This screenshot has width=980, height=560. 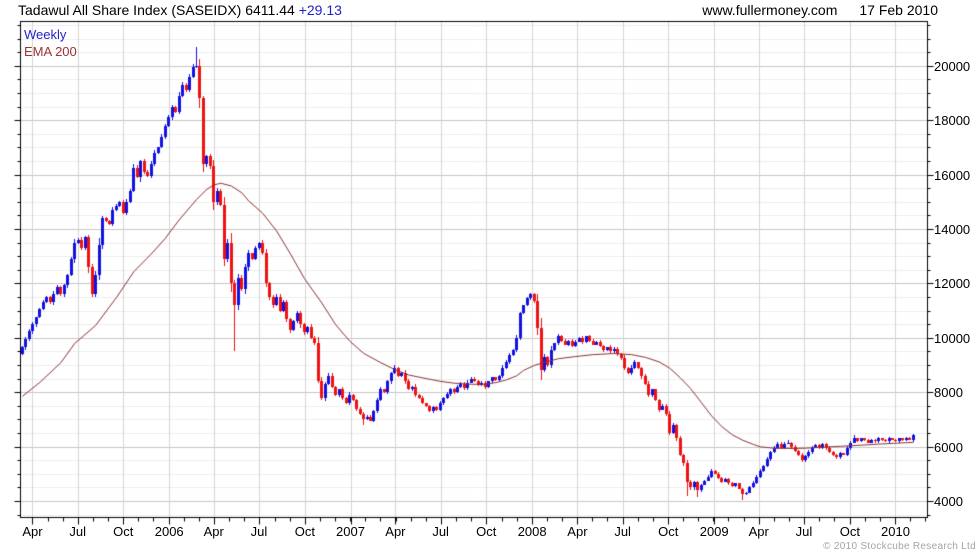 What do you see at coordinates (898, 10) in the screenshot?
I see `date-label: 17 Feb 2010` at bounding box center [898, 10].